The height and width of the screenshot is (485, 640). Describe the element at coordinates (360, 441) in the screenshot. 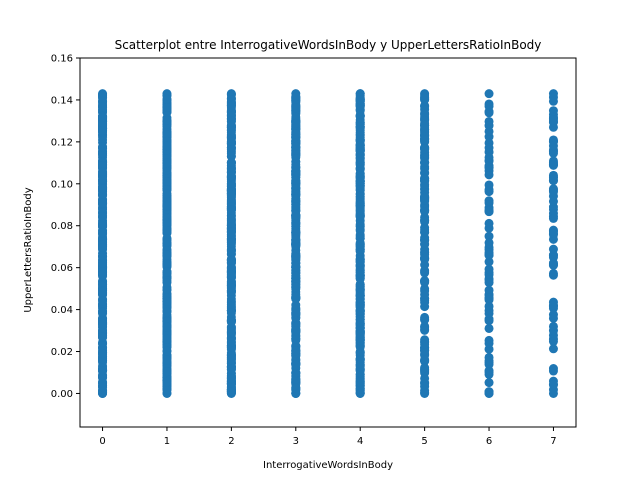

I see `x-tick-label: 4` at that location.